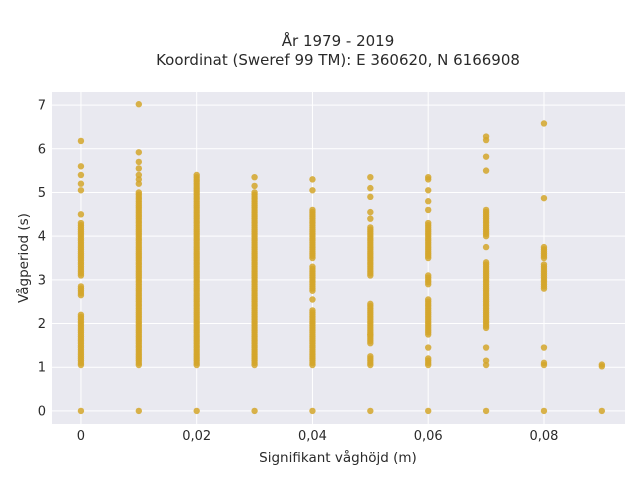 Image resolution: width=640 pixels, height=480 pixels. I want to click on y-axis-label: Vågperiod (s), so click(23, 258).